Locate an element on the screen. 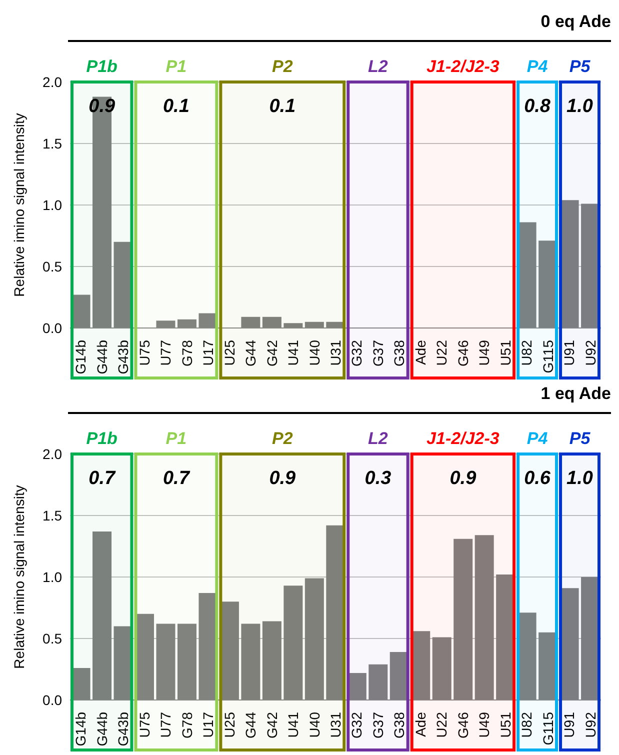 This screenshot has width=619, height=755. annotation: 0.8 is located at coordinates (537, 106).